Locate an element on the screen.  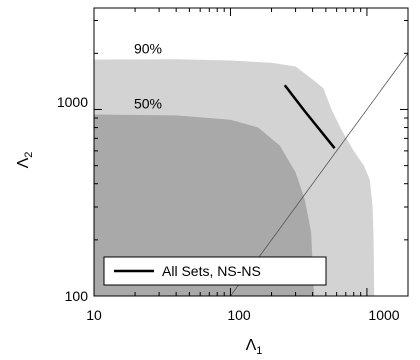
y-axis-label-subscript: 2 is located at coordinates (29, 155).